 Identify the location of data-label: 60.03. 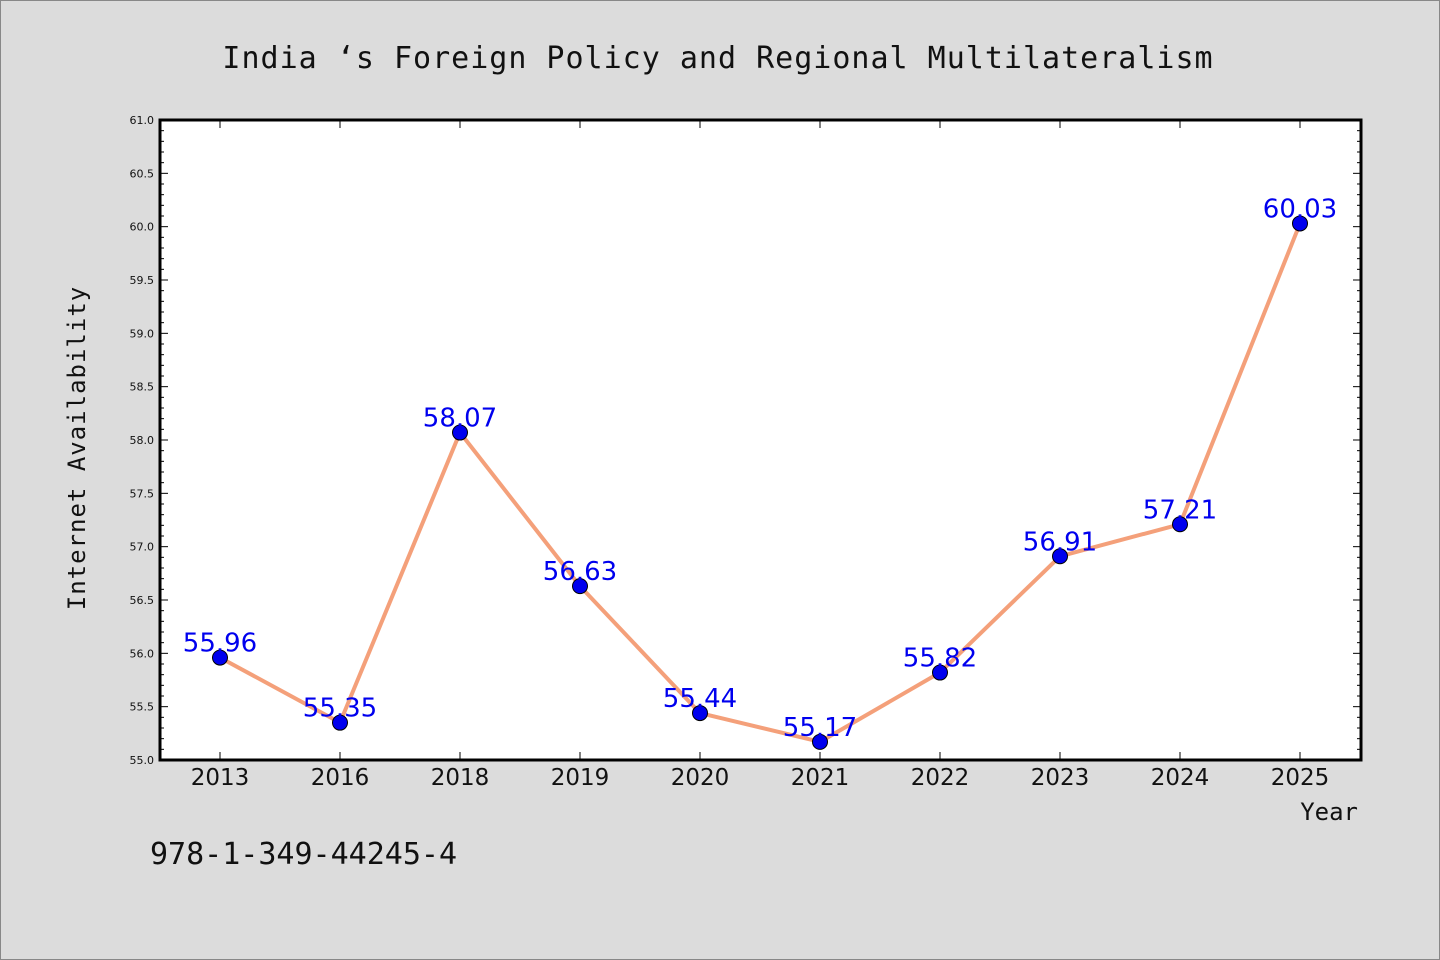
(1300, 209).